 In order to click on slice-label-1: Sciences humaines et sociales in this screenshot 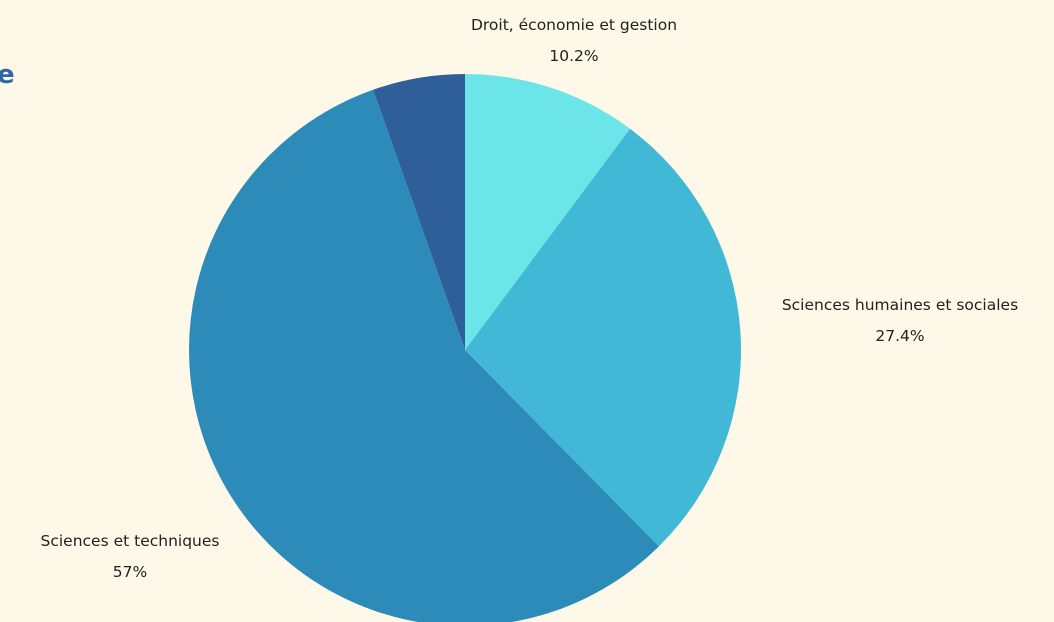, I will do `click(900, 305)`.